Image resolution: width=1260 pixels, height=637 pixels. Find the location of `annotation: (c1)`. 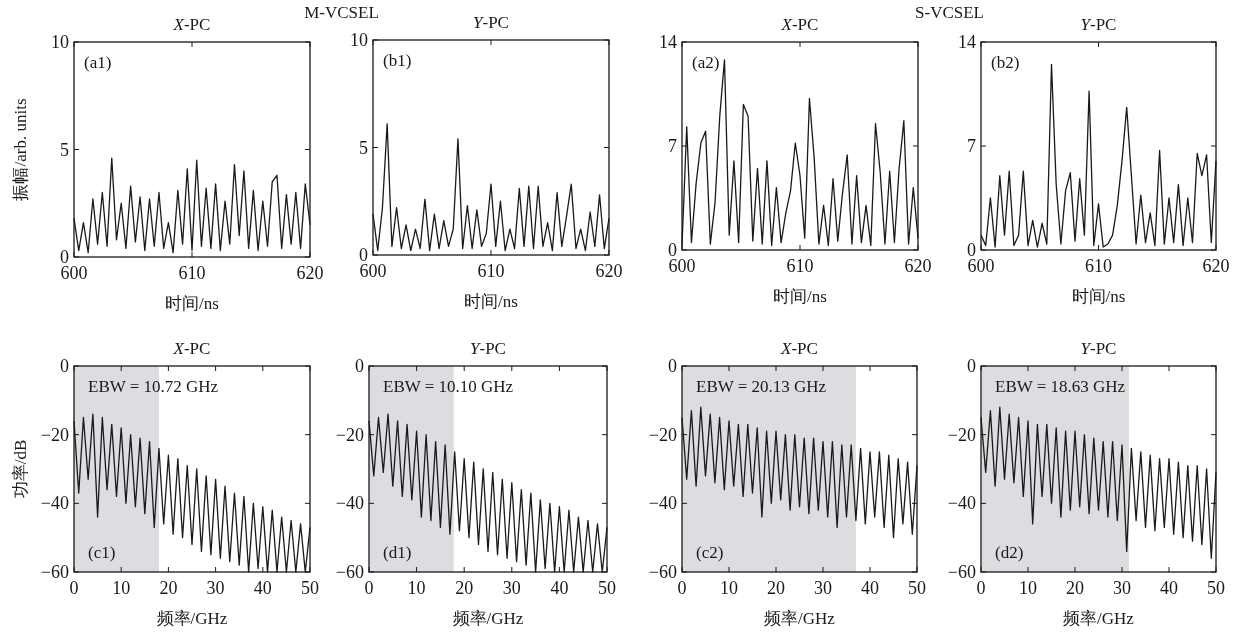

annotation: (c1) is located at coordinates (102, 552).